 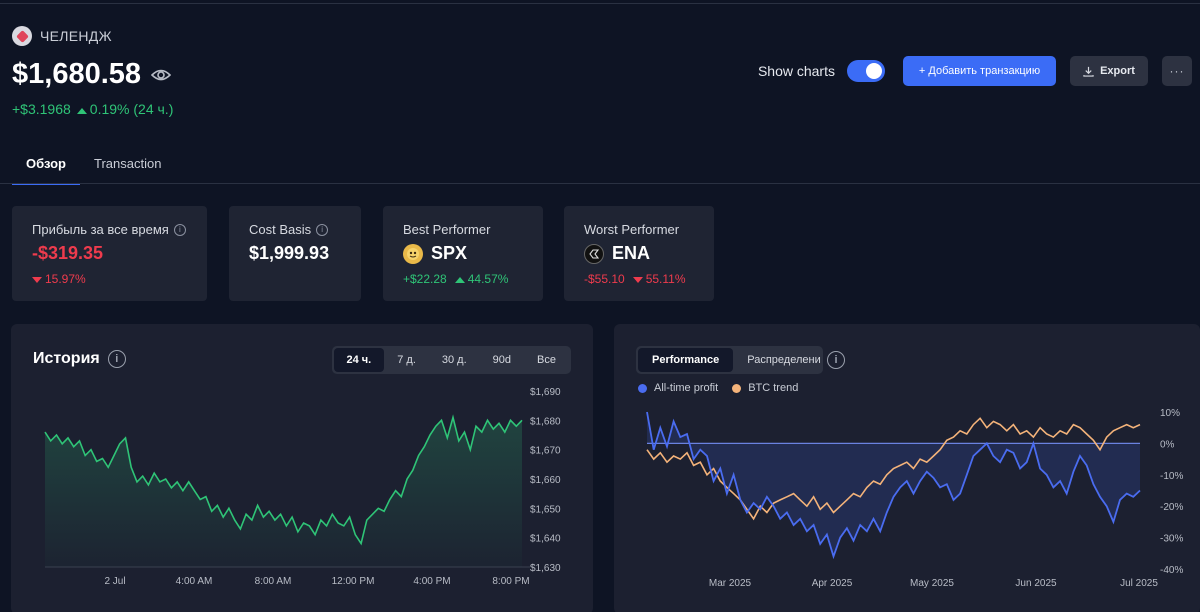 I want to click on x-tick-label: 4:00 PM, so click(x=431, y=581).